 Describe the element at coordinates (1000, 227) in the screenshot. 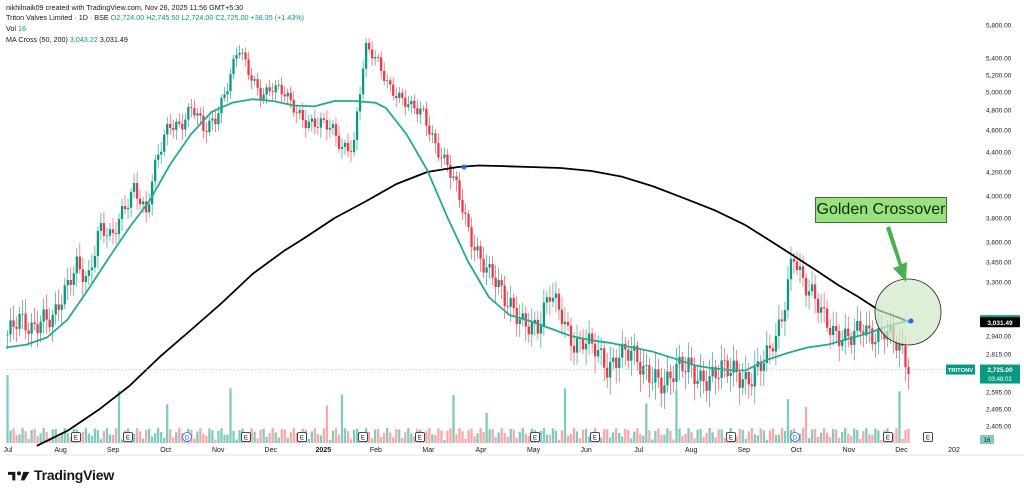

I see `price-axis` at that location.